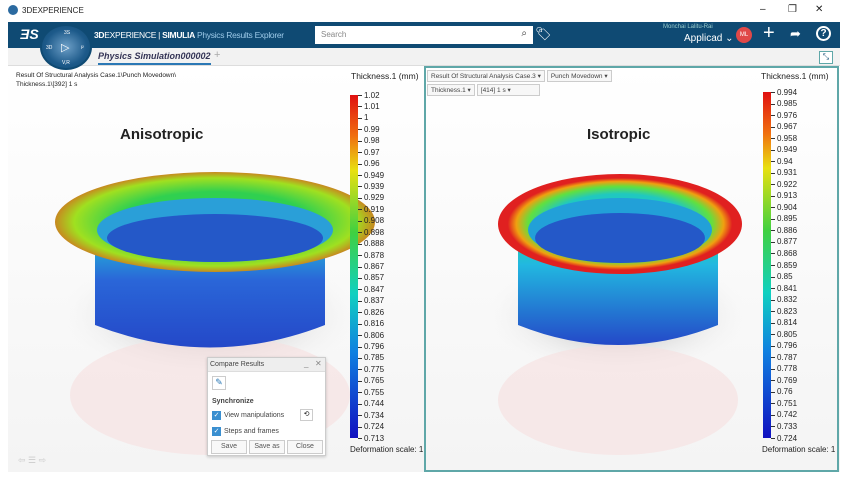 The height and width of the screenshot is (484, 847). Describe the element at coordinates (318, 363) in the screenshot. I see `close-dialog-icon: ✕` at that location.